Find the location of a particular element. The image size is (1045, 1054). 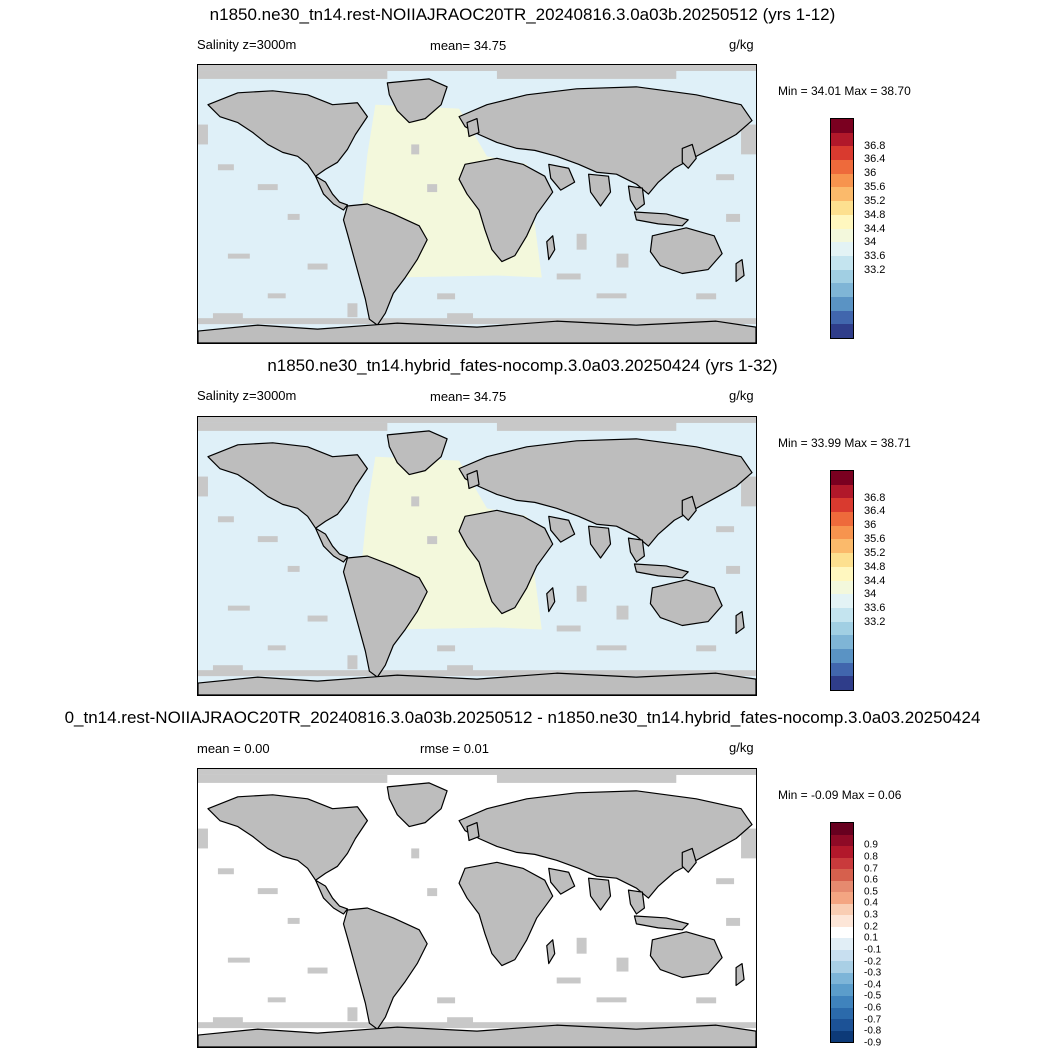

landmass-japan is located at coordinates (689, 860).